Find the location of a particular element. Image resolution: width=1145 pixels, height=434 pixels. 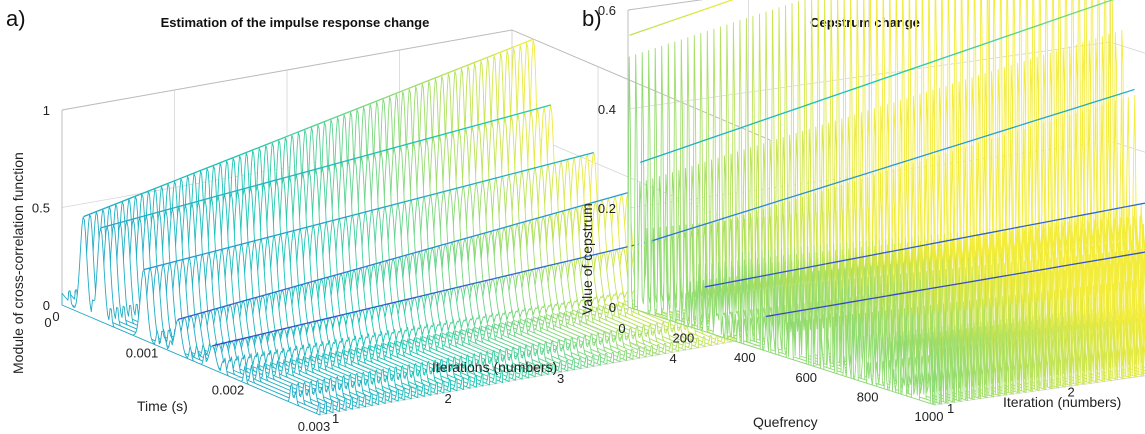

panel-b-x-tick-label: 800 is located at coordinates (868, 396).